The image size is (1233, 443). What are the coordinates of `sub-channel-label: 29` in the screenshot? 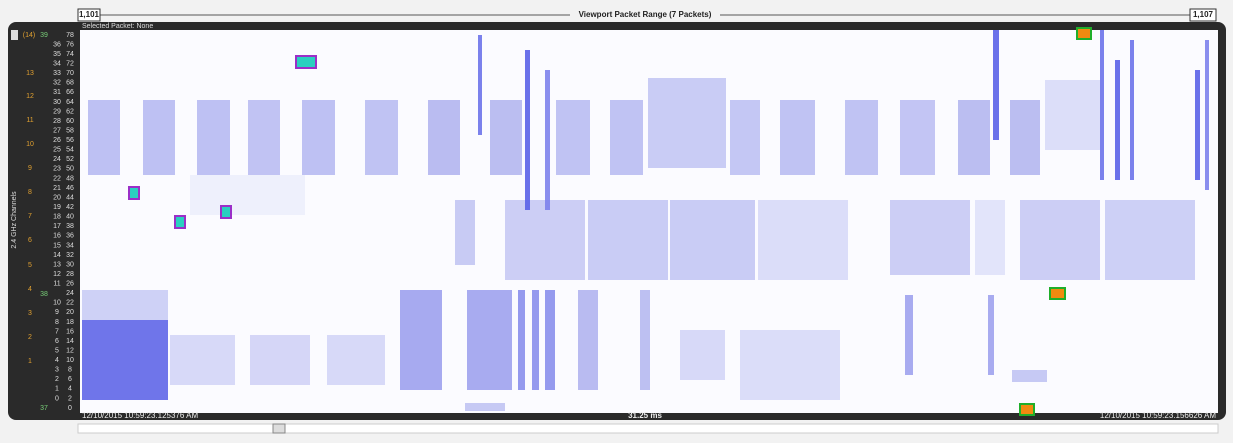 It's located at (57, 111).